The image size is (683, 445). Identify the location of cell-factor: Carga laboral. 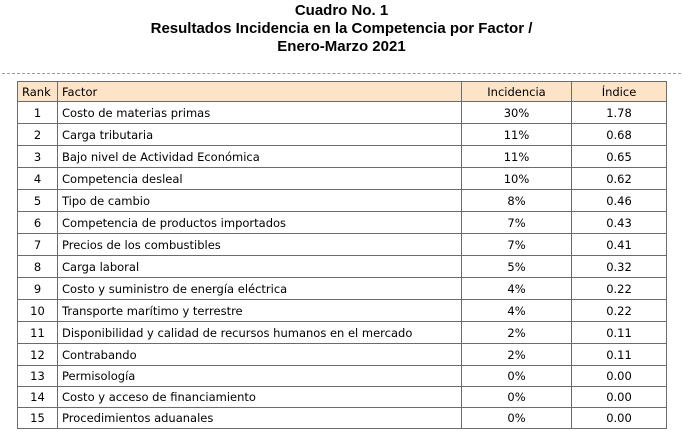
(259, 266).